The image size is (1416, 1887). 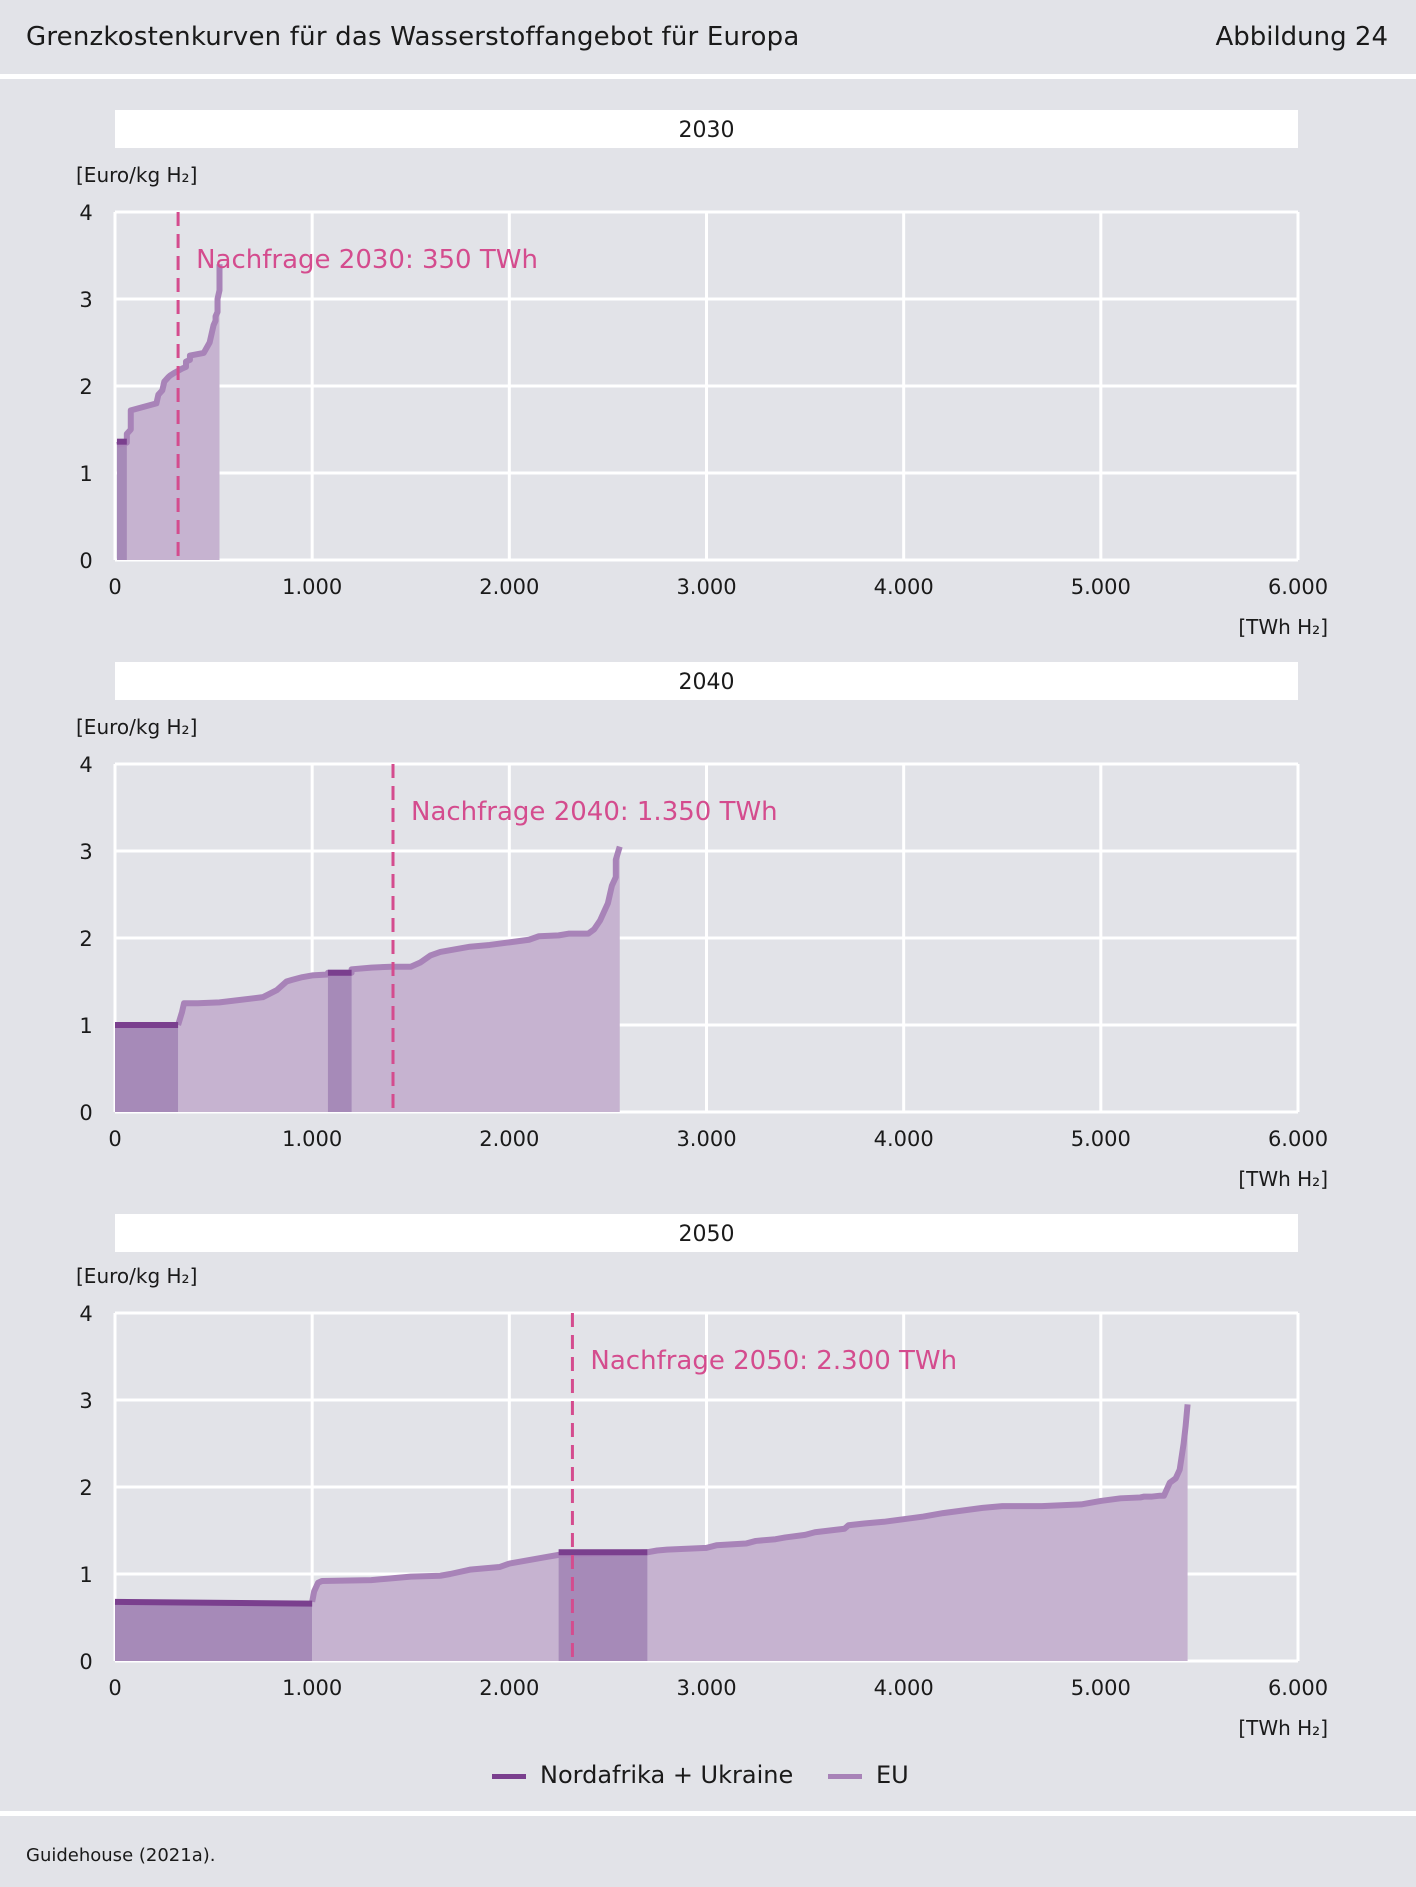 I want to click on footer-divider, so click(x=708, y=1813).